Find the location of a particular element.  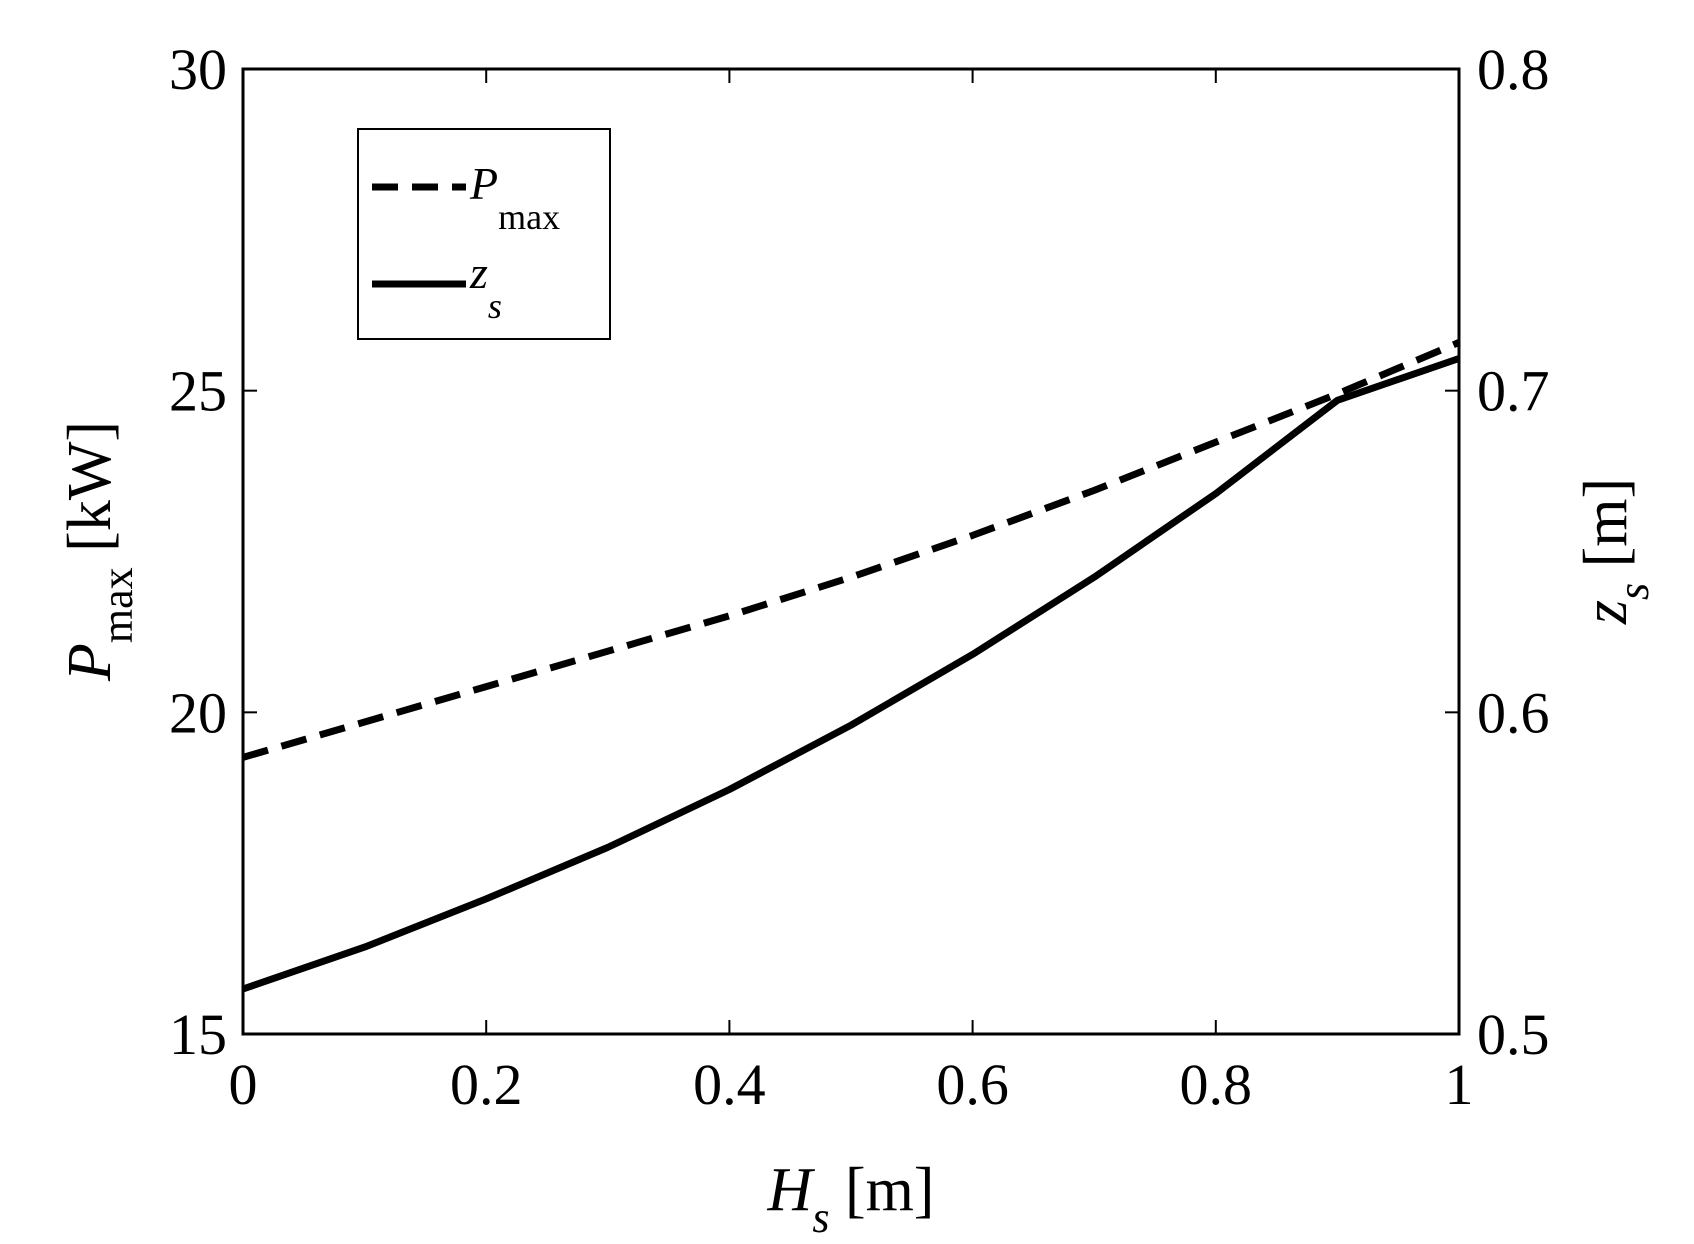

x-tick-label: 1 is located at coordinates (1459, 1084).